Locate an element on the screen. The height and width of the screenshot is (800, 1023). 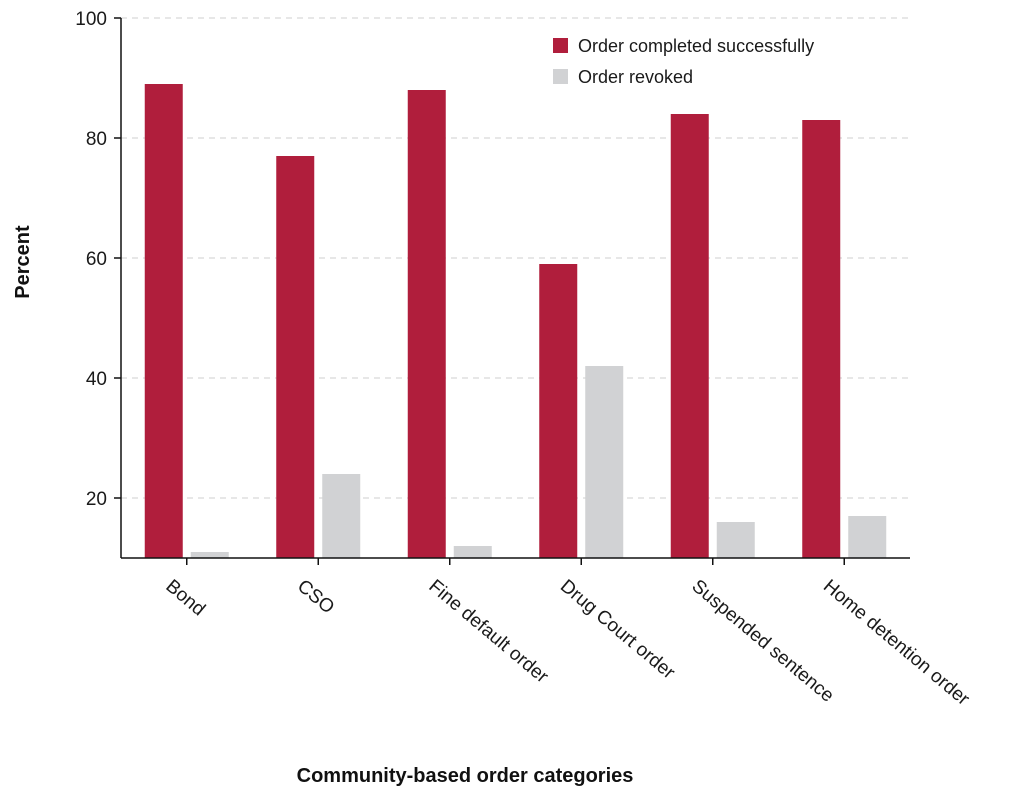
legend-swatch-revoked is located at coordinates (560, 76).